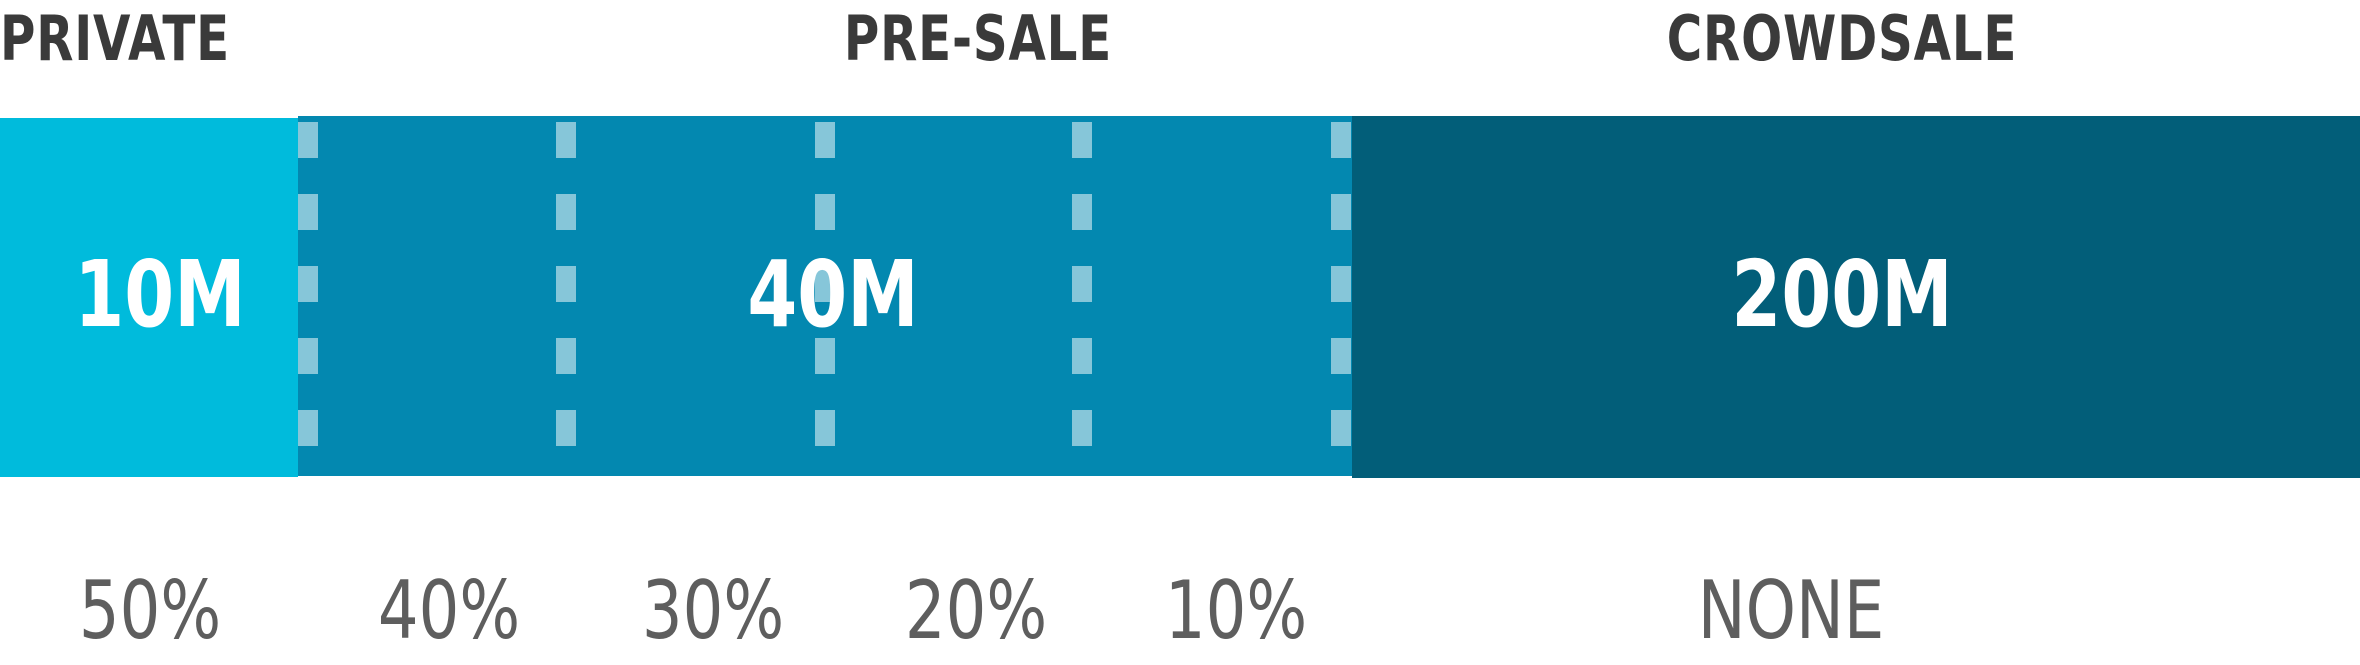  I want to click on bonus-label: 10%, so click(1236, 610).